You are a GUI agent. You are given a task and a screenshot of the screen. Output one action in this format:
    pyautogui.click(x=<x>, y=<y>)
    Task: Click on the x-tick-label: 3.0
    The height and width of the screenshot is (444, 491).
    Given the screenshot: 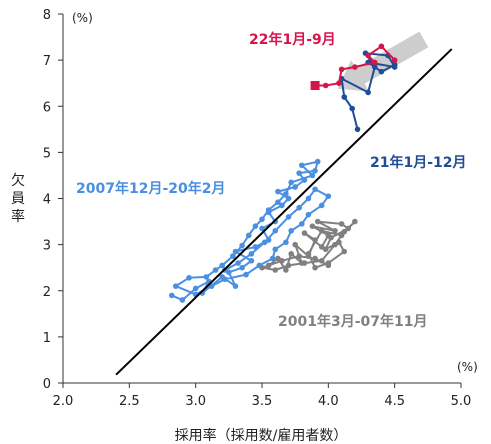 What is the action you would take?
    pyautogui.click(x=195, y=401)
    